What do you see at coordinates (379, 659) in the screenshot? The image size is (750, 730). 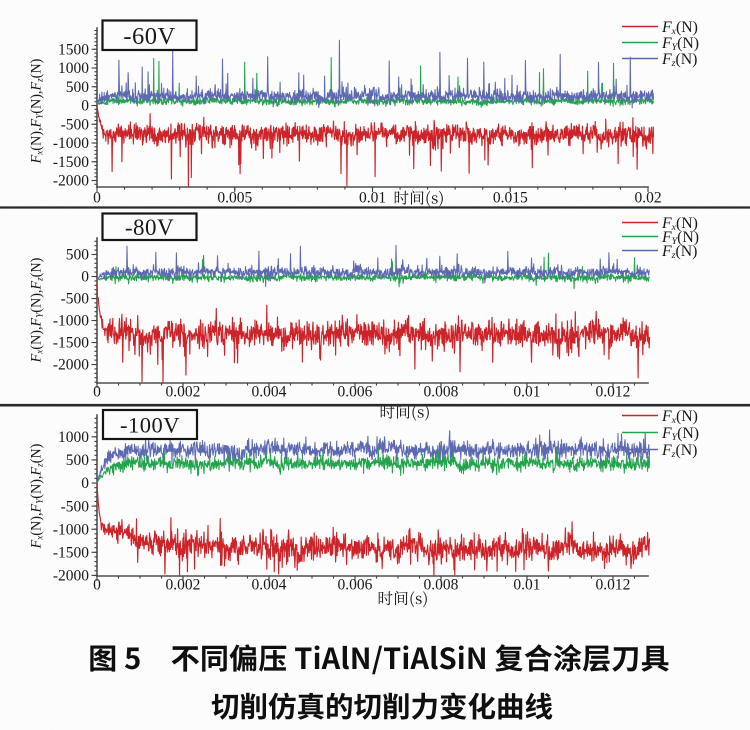 I see `caption-line1-glyphs` at bounding box center [379, 659].